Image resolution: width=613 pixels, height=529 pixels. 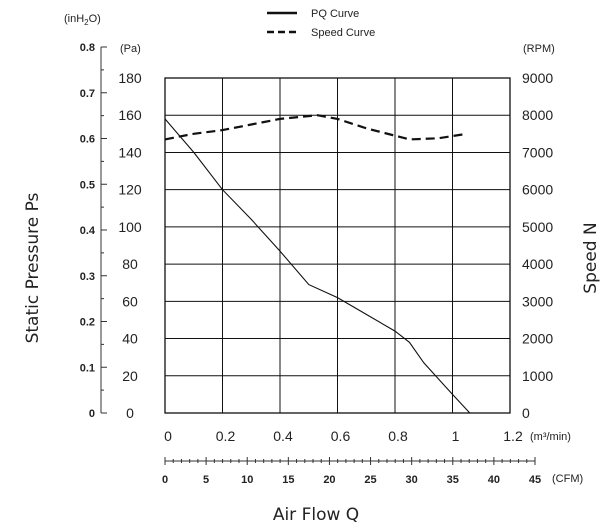 What do you see at coordinates (87, 185) in the screenshot?
I see `far-left-tick-label: 0.5` at bounding box center [87, 185].